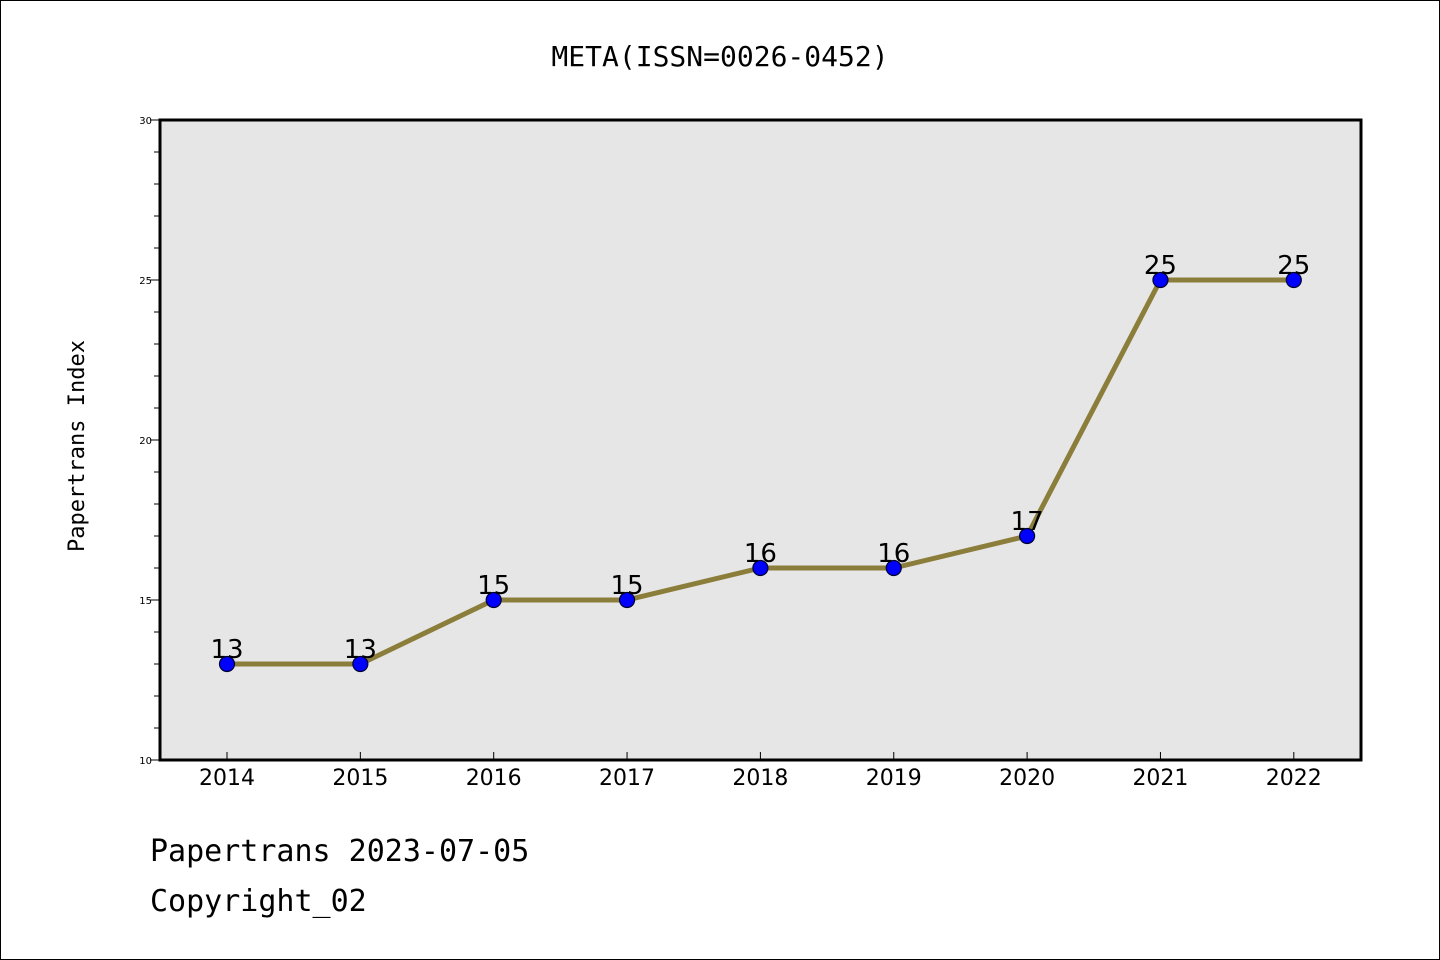 The height and width of the screenshot is (960, 1440). What do you see at coordinates (258, 901) in the screenshot?
I see `footer-copyright: Copyright_02` at bounding box center [258, 901].